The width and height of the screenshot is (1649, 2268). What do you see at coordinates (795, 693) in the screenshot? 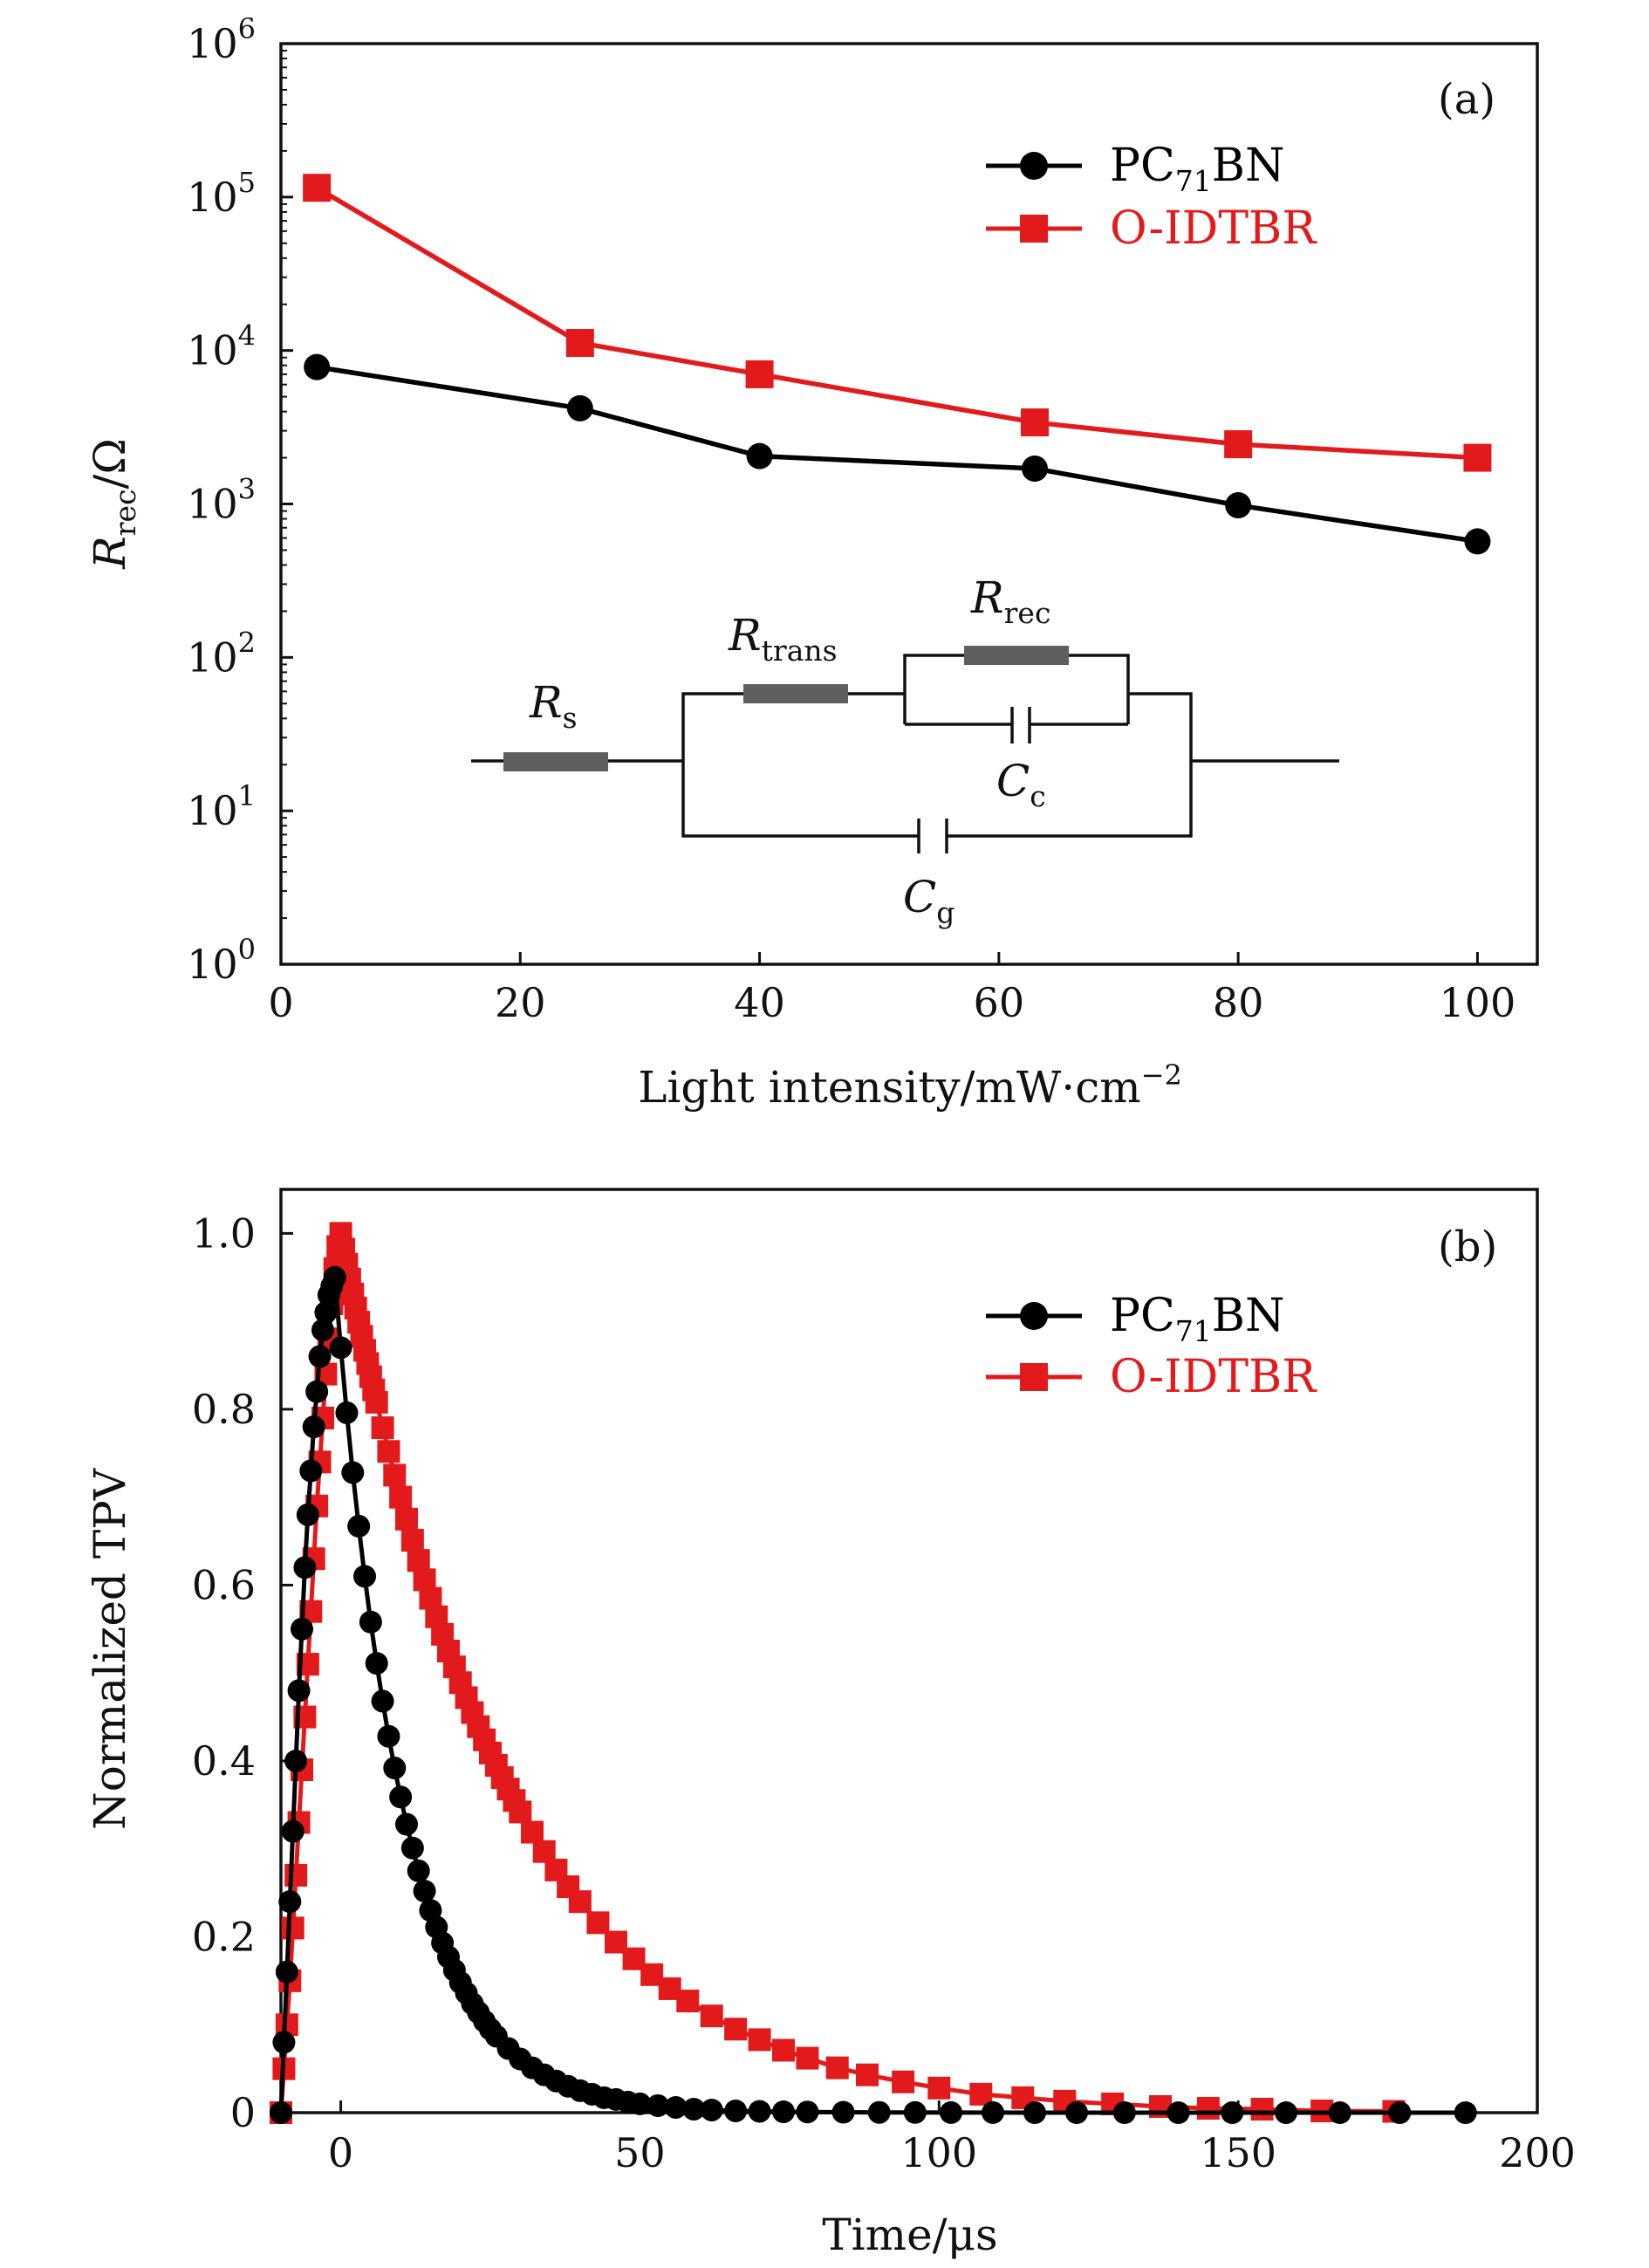
I see `resistor-rtrans` at bounding box center [795, 693].